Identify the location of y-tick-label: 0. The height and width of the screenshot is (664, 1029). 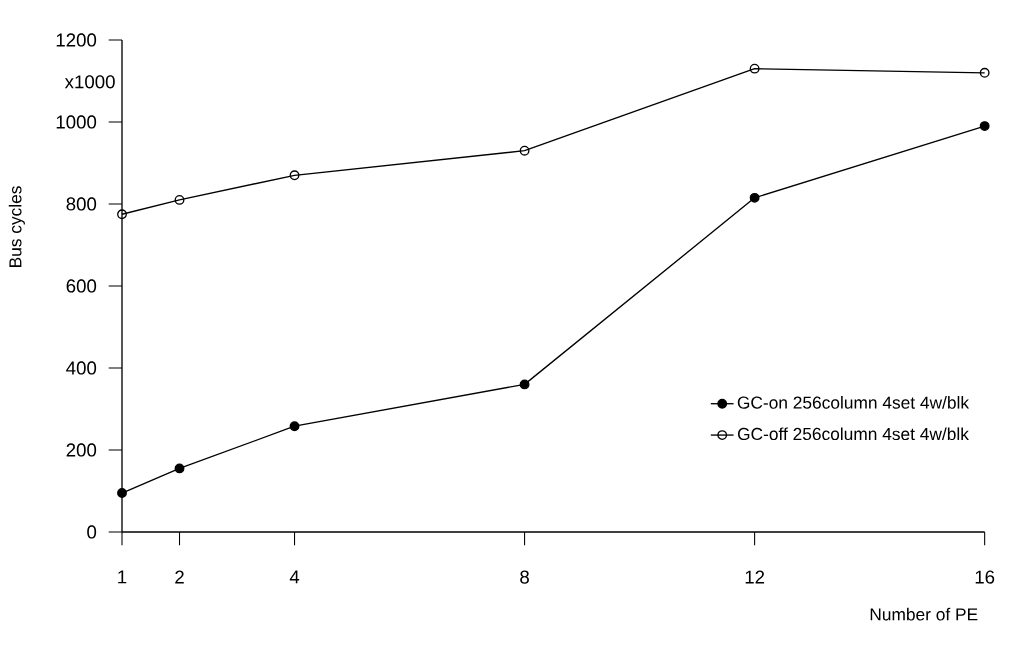
(92, 532).